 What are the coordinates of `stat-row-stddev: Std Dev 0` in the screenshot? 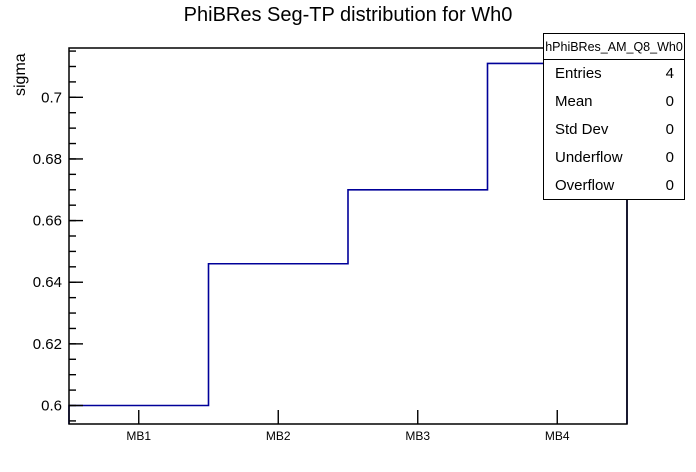 It's located at (614, 130).